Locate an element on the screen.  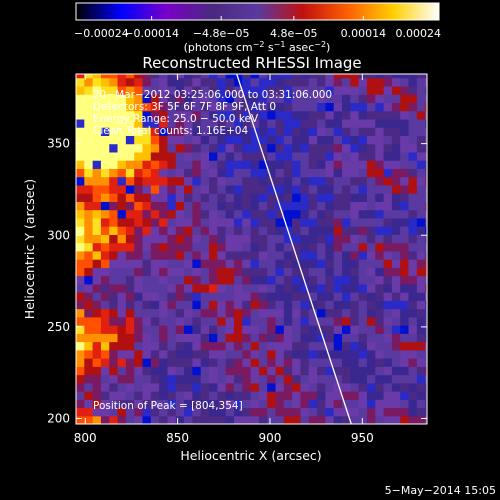
colorbar-strip is located at coordinates (257, 11).